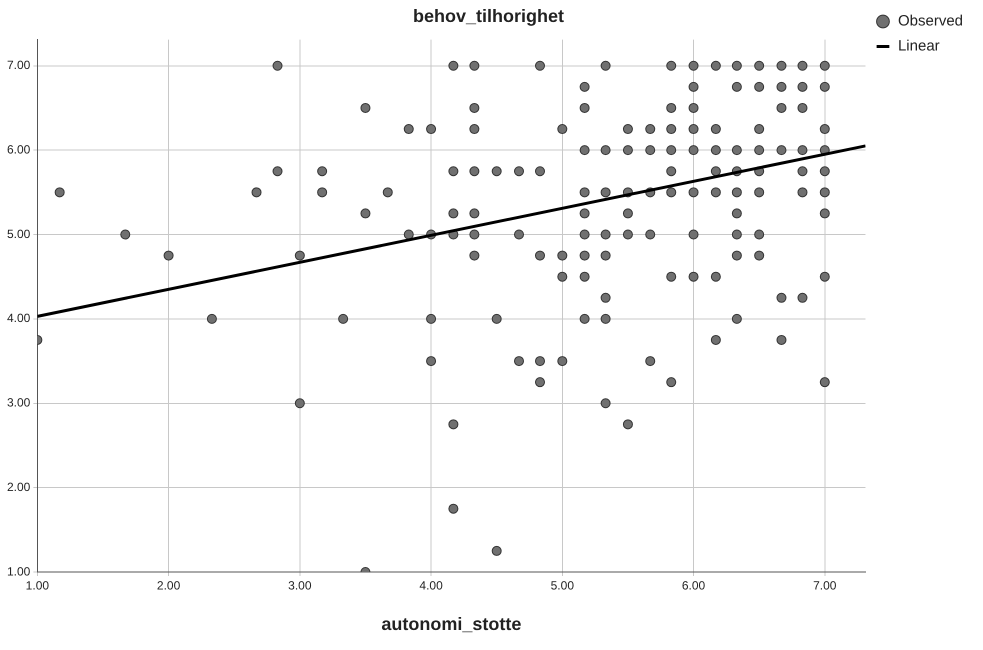  Describe the element at coordinates (488, 16) in the screenshot. I see `chart-title: behov_tilhorighet` at that location.